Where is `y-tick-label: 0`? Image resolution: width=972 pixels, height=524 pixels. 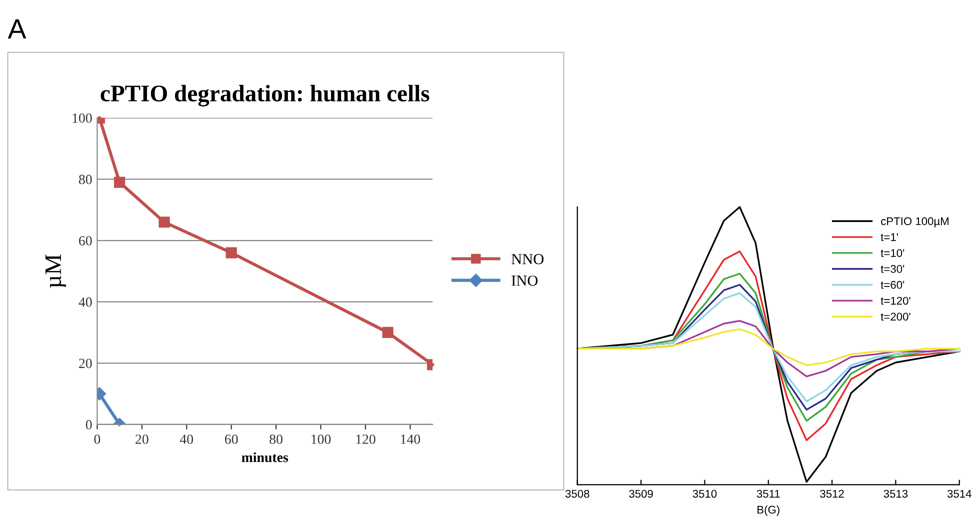 y-tick-label: 0 is located at coordinates (89, 425).